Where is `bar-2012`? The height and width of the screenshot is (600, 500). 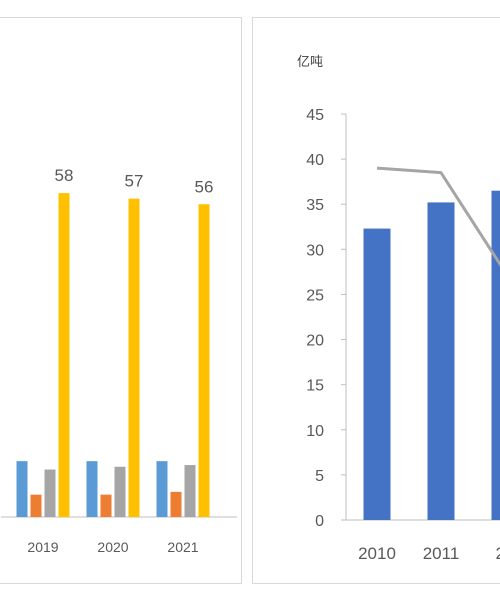 bar-2012 is located at coordinates (495, 355).